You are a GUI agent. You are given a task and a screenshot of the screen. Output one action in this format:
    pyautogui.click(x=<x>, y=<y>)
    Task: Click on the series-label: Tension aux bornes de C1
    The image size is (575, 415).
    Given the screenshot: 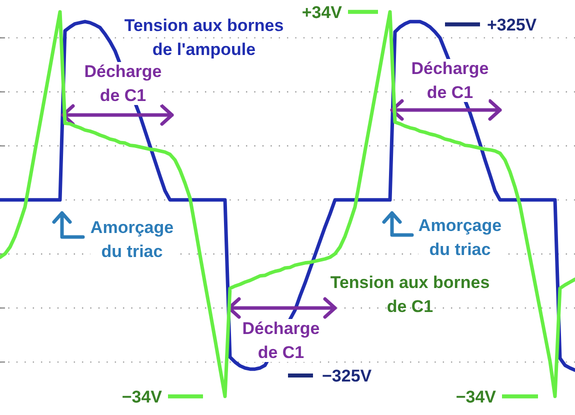 What is the action you would take?
    pyautogui.click(x=410, y=294)
    